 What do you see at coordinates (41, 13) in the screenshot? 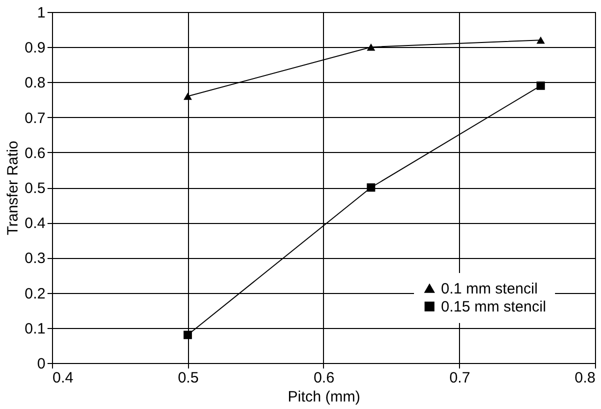
I see `y-tick-label: 1` at bounding box center [41, 13].